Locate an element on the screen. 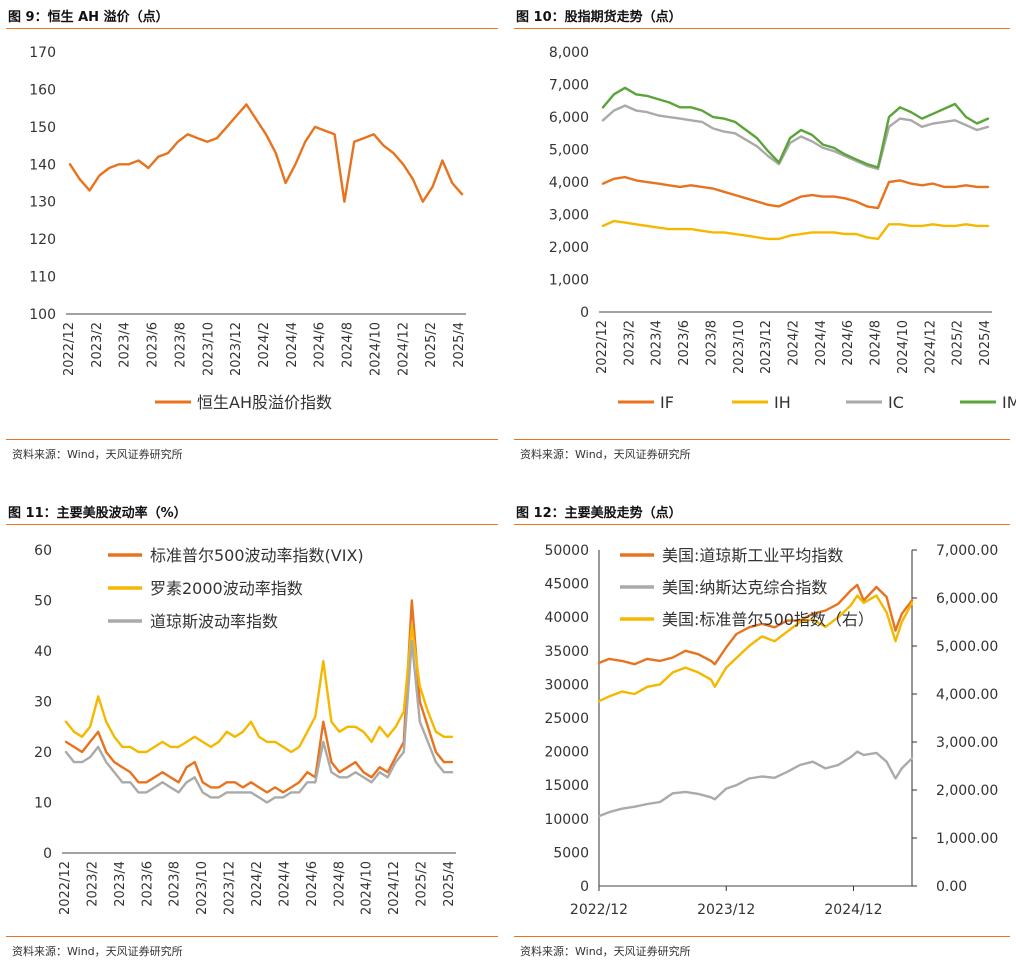 This screenshot has height=964, width=1016. y-tick-label: 50000 is located at coordinates (566, 551).